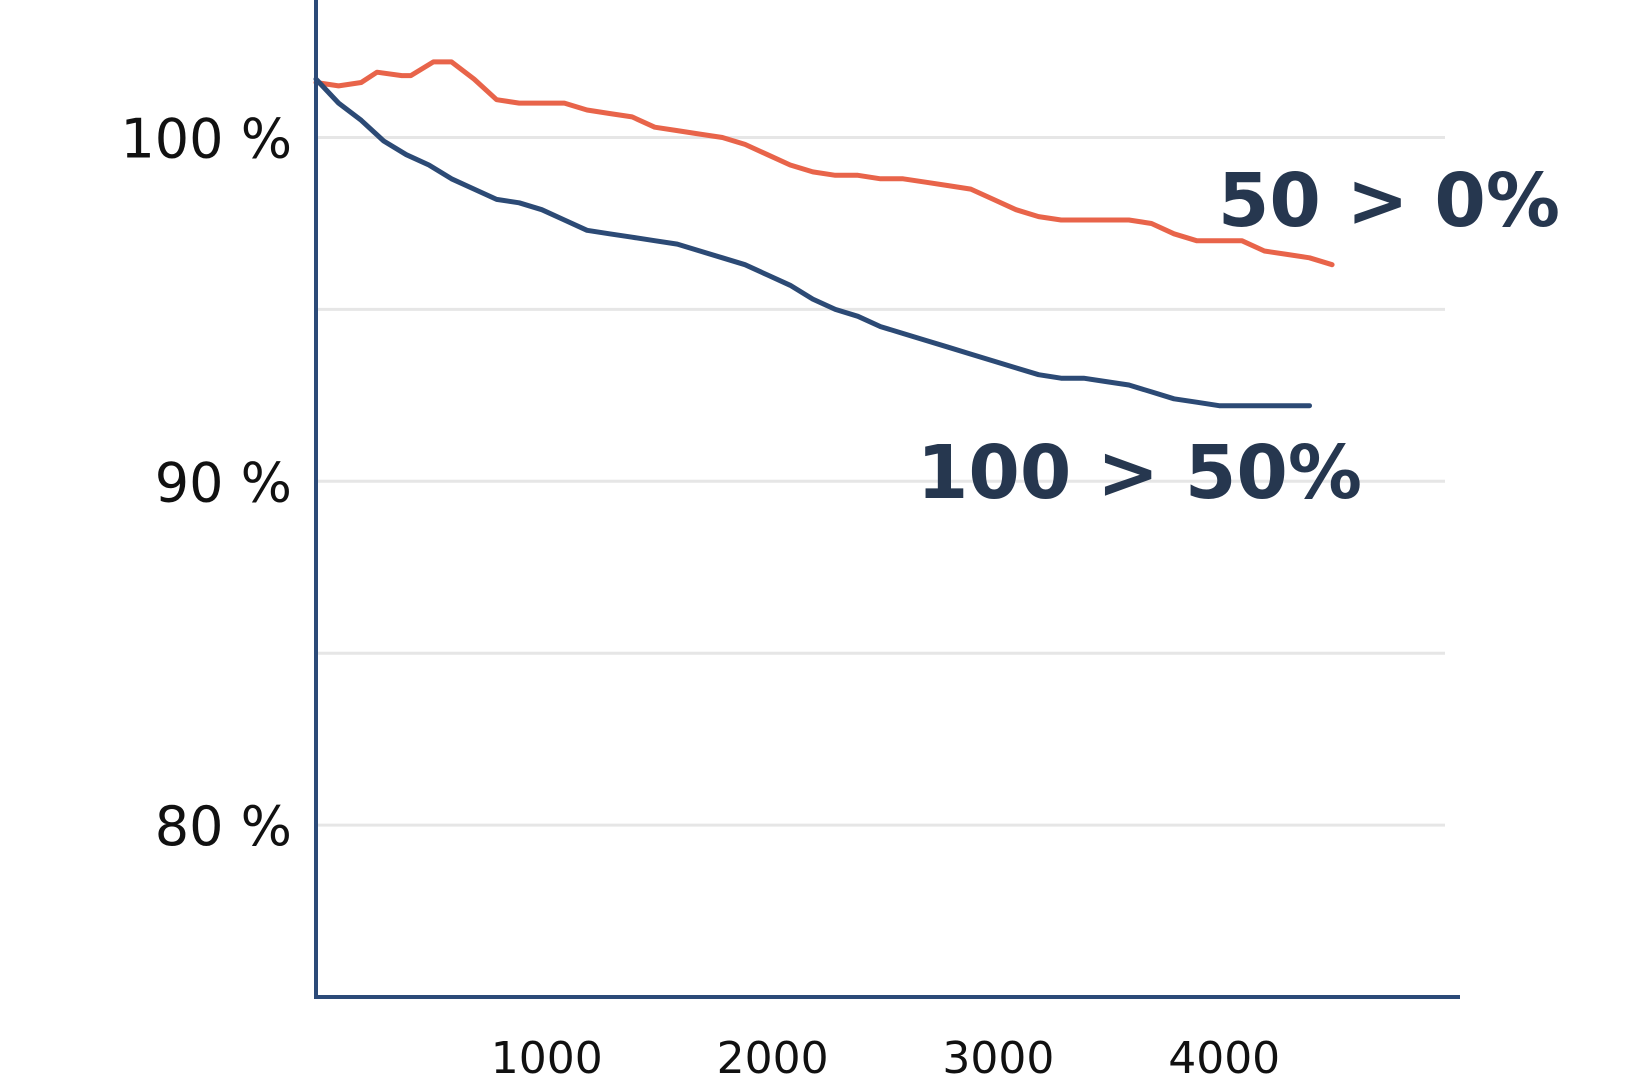 The image size is (1651, 1080). What do you see at coordinates (1238, 337) in the screenshot?
I see `series-labels: 50 > 0% 100 > 50%` at bounding box center [1238, 337].